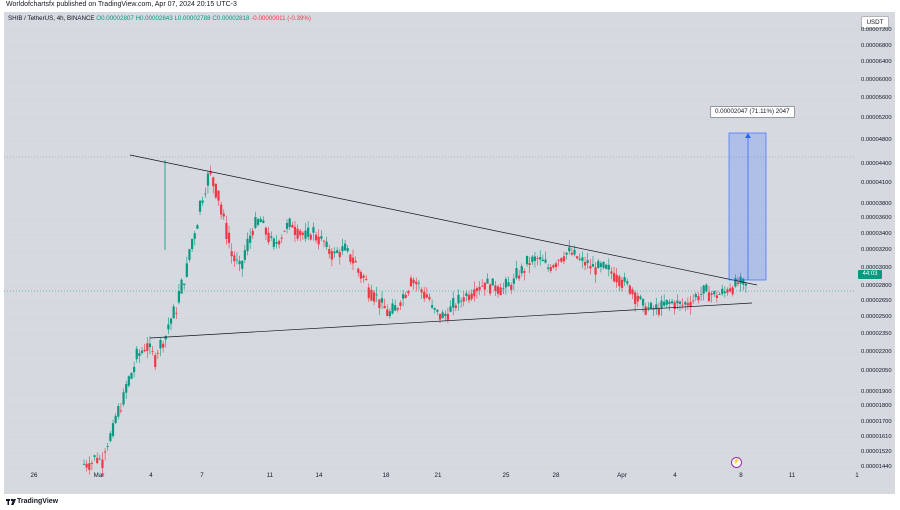  Describe the element at coordinates (34, 475) in the screenshot. I see `x-tick-label: 26` at that location.